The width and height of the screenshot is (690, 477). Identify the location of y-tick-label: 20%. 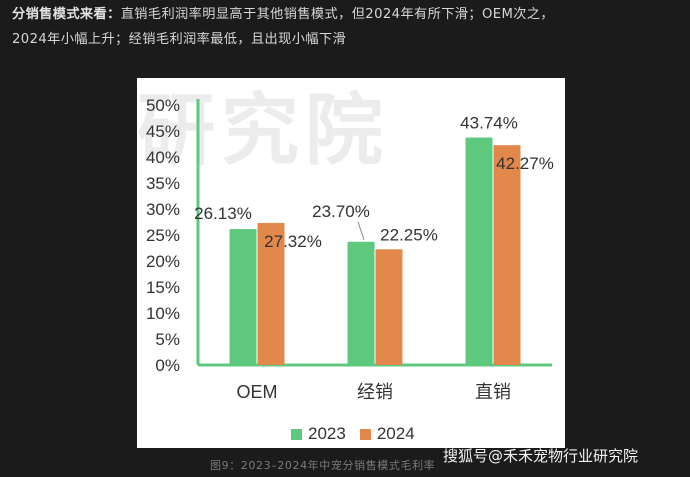
(163, 261).